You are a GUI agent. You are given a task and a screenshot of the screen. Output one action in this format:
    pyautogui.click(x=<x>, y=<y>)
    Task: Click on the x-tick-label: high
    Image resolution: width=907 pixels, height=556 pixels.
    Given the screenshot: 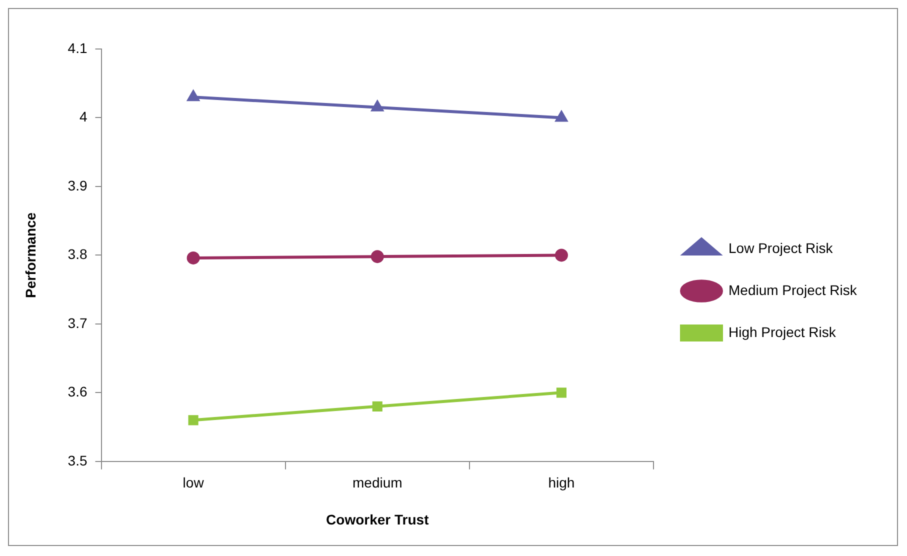 What is the action you would take?
    pyautogui.click(x=561, y=482)
    